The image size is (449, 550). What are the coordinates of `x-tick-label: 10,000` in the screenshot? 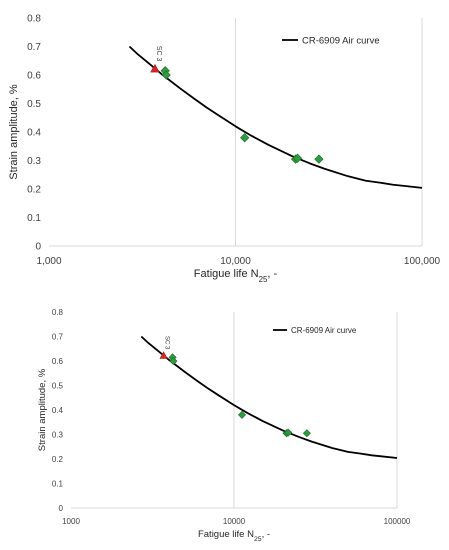 It's located at (235, 261).